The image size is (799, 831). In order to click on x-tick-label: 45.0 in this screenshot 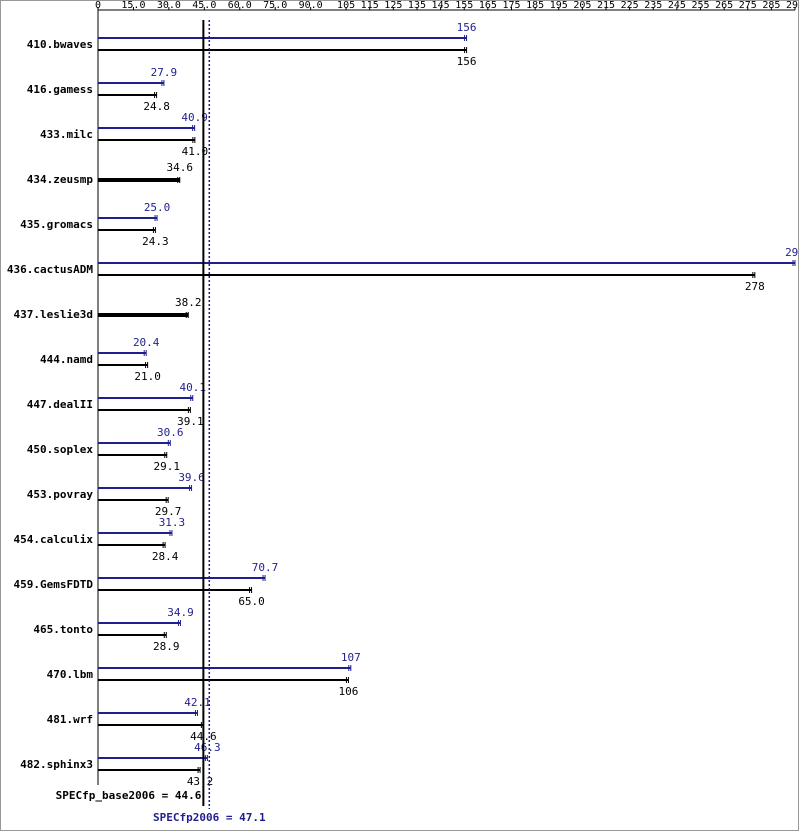, I will do `click(204, 5)`.